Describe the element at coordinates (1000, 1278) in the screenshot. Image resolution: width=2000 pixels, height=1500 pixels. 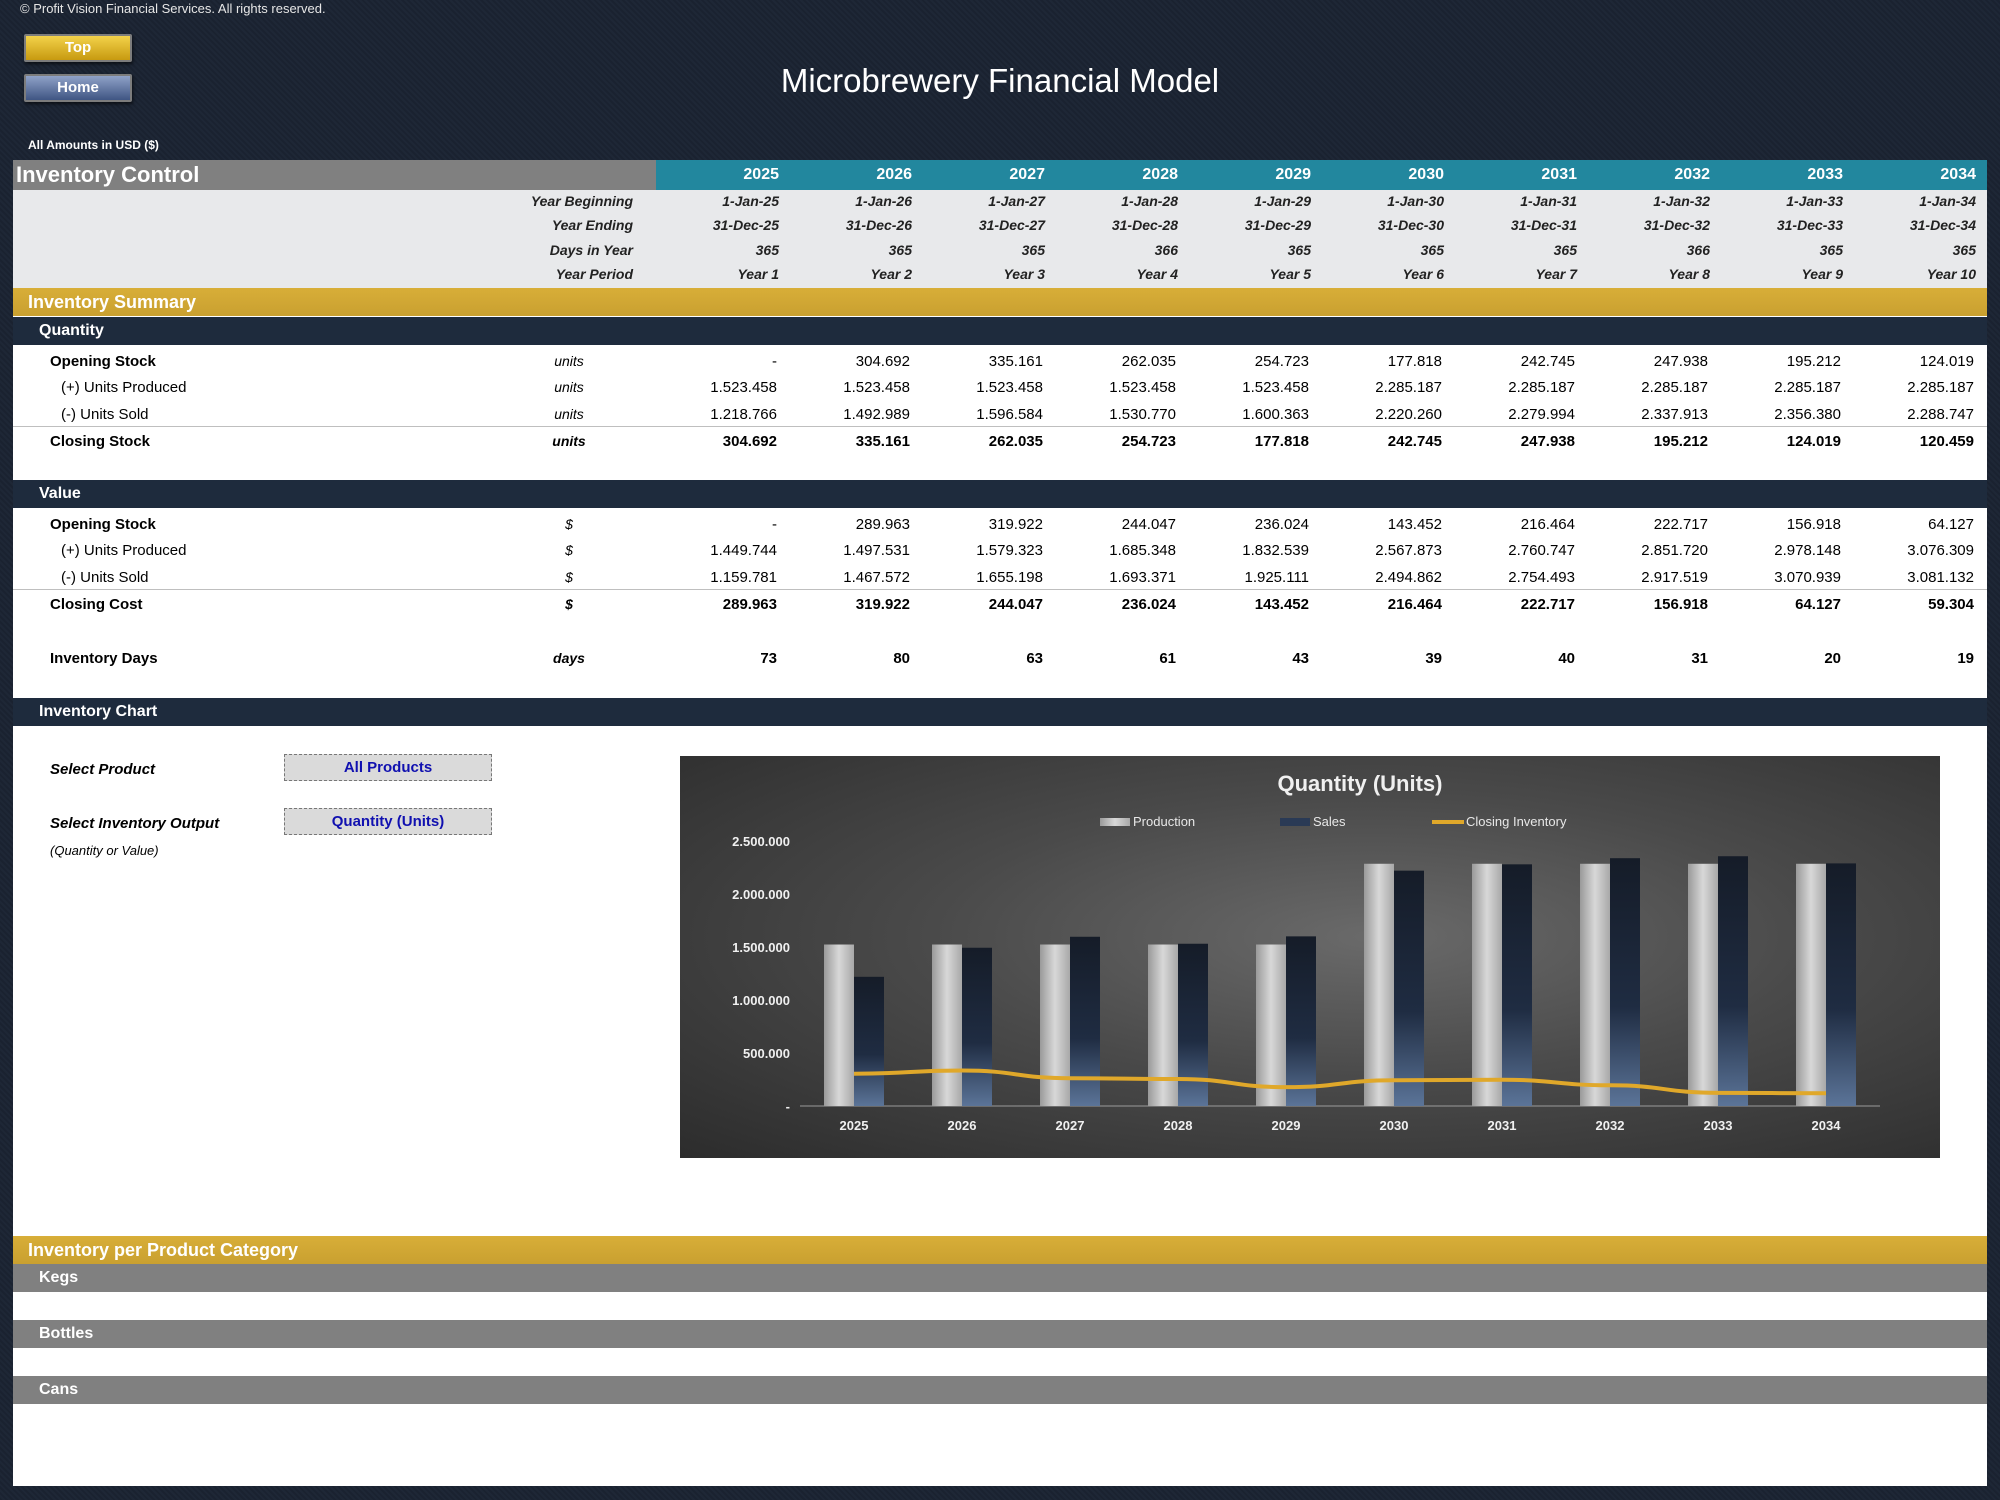
I see `category-kegs: Kegs` at that location.